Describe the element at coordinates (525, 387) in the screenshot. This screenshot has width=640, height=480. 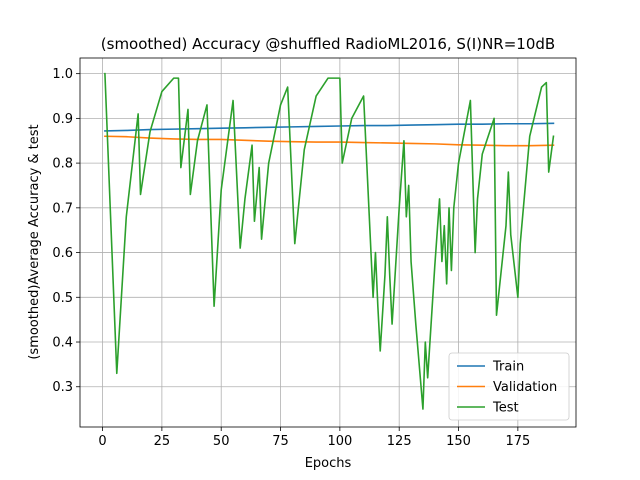
I see `legend-label-validation: Validation` at that location.